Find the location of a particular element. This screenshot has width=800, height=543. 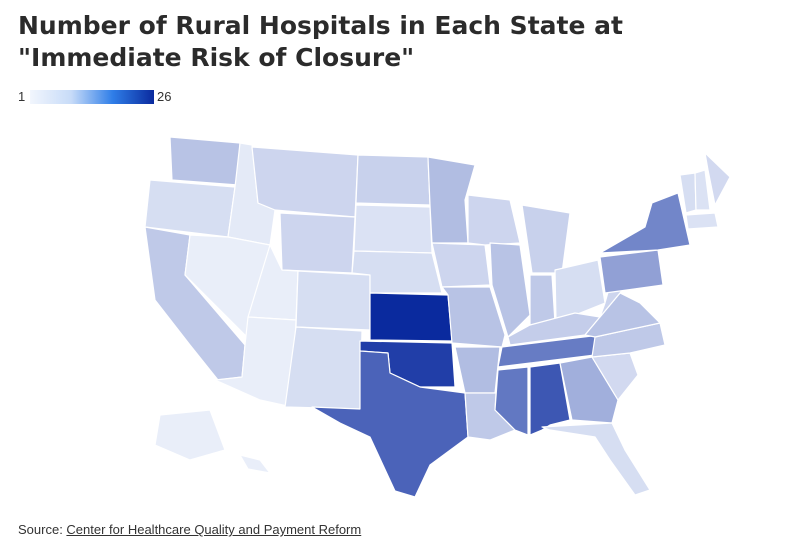

state-massachusetts: Massachusetts is located at coordinates (702, 221).